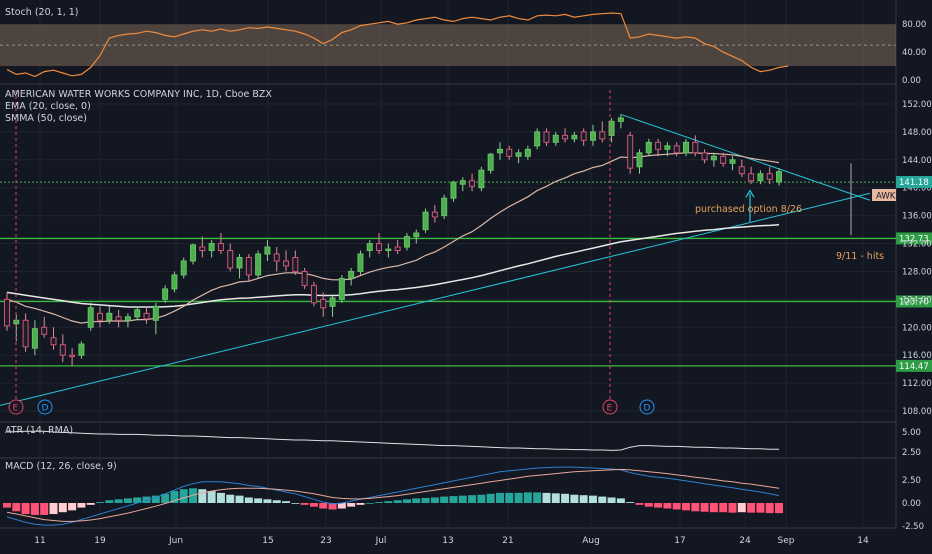 The image size is (932, 554). Describe the element at coordinates (911, 433) in the screenshot. I see `atr-tick-label: 5.00` at that location.